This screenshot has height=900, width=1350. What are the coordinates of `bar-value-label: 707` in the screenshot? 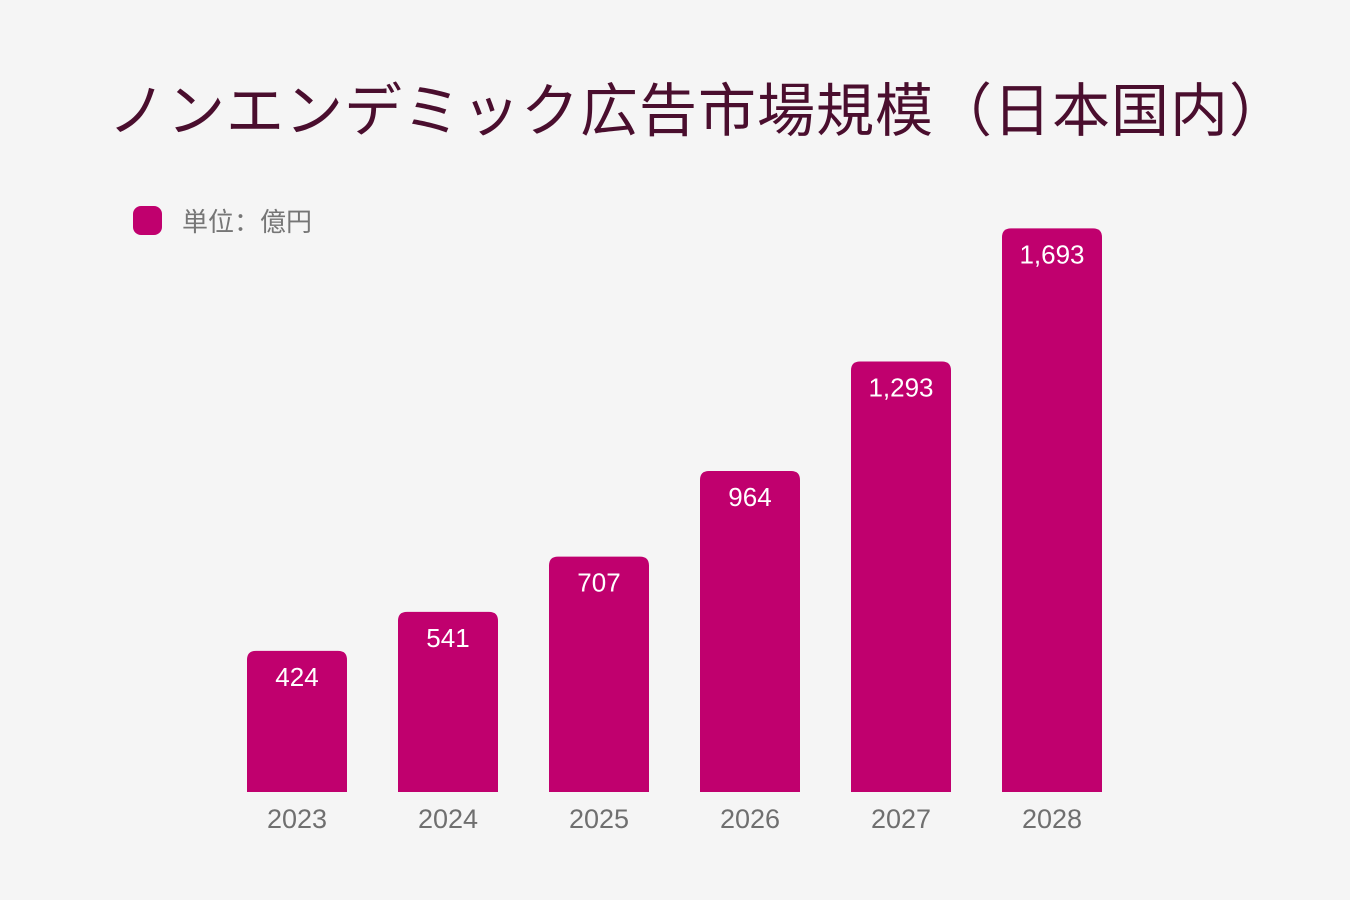 It's located at (598, 583).